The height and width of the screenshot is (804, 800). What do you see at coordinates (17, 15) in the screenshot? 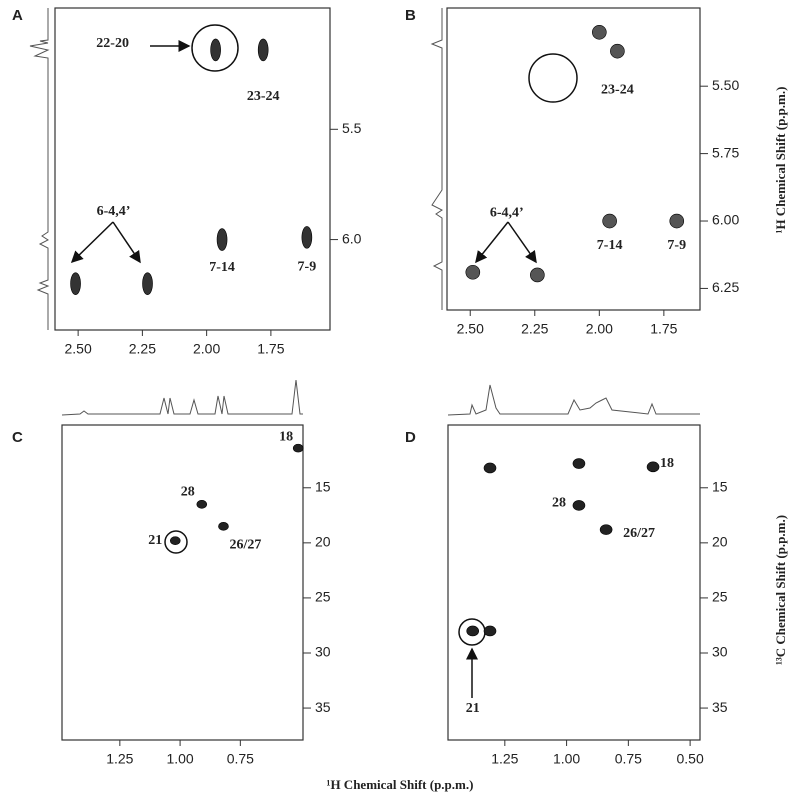
I see `panel-label: A` at bounding box center [17, 15].